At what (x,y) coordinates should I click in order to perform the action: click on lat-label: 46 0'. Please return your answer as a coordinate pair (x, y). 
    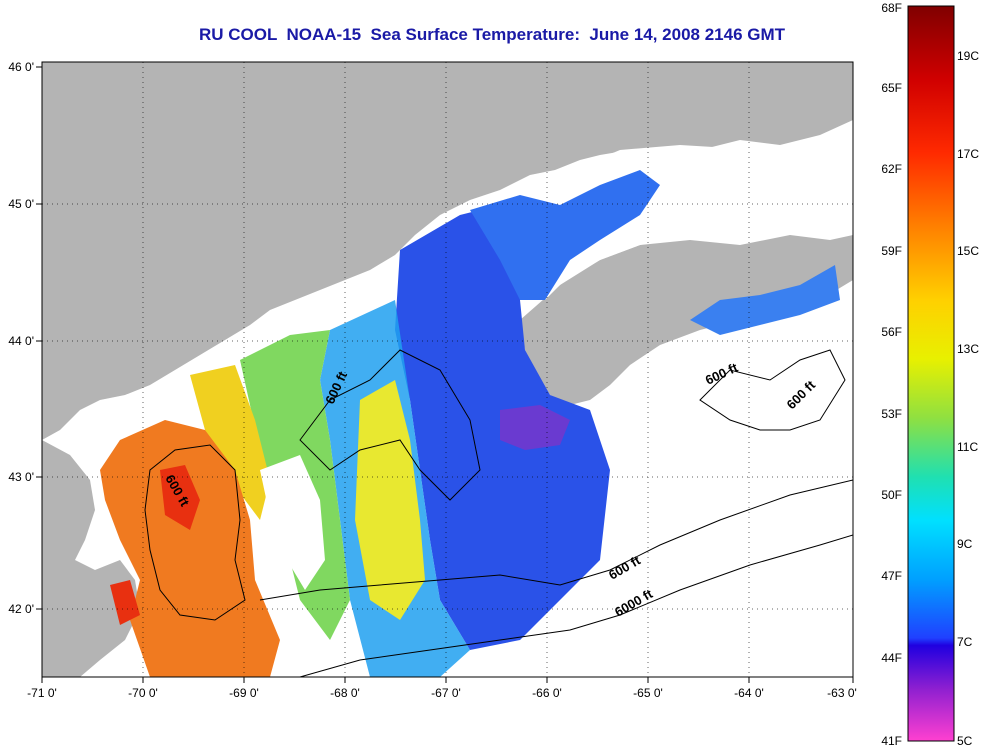
    Looking at the image, I should click on (21, 67).